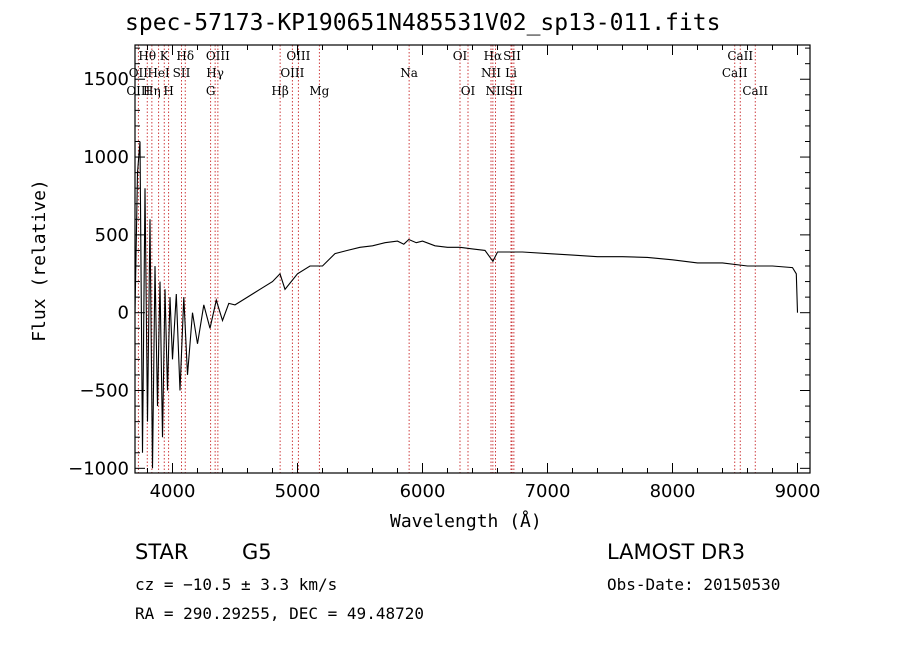 The image size is (900, 649). Describe the element at coordinates (298, 491) in the screenshot. I see `x-tick-label: 5000` at that location.